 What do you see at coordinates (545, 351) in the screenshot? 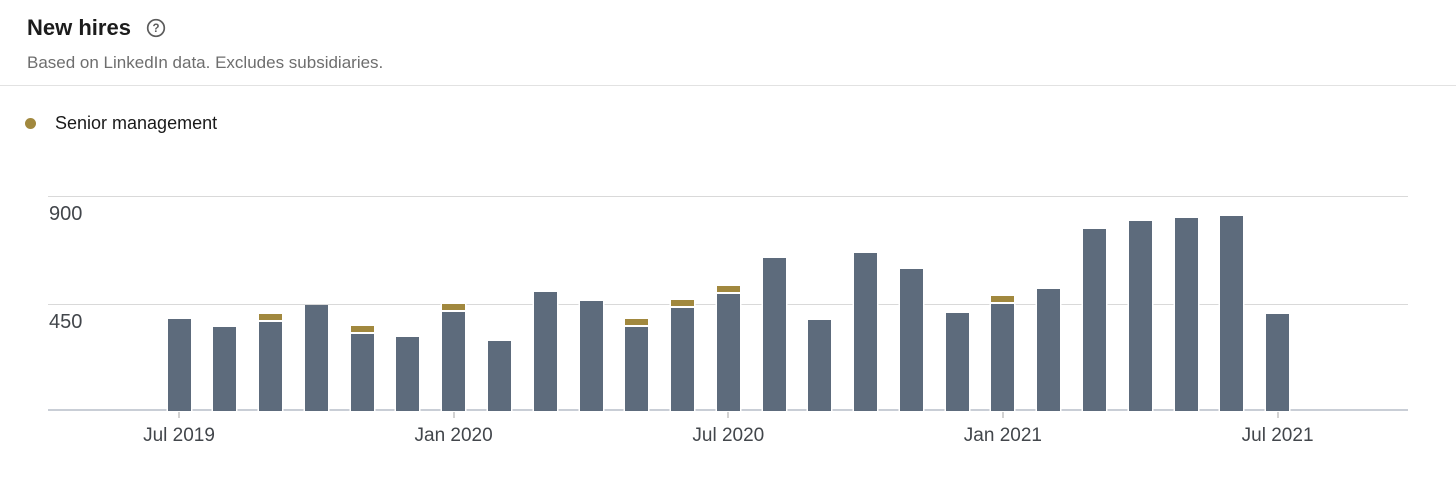
I see `bar-mar-2020` at bounding box center [545, 351].